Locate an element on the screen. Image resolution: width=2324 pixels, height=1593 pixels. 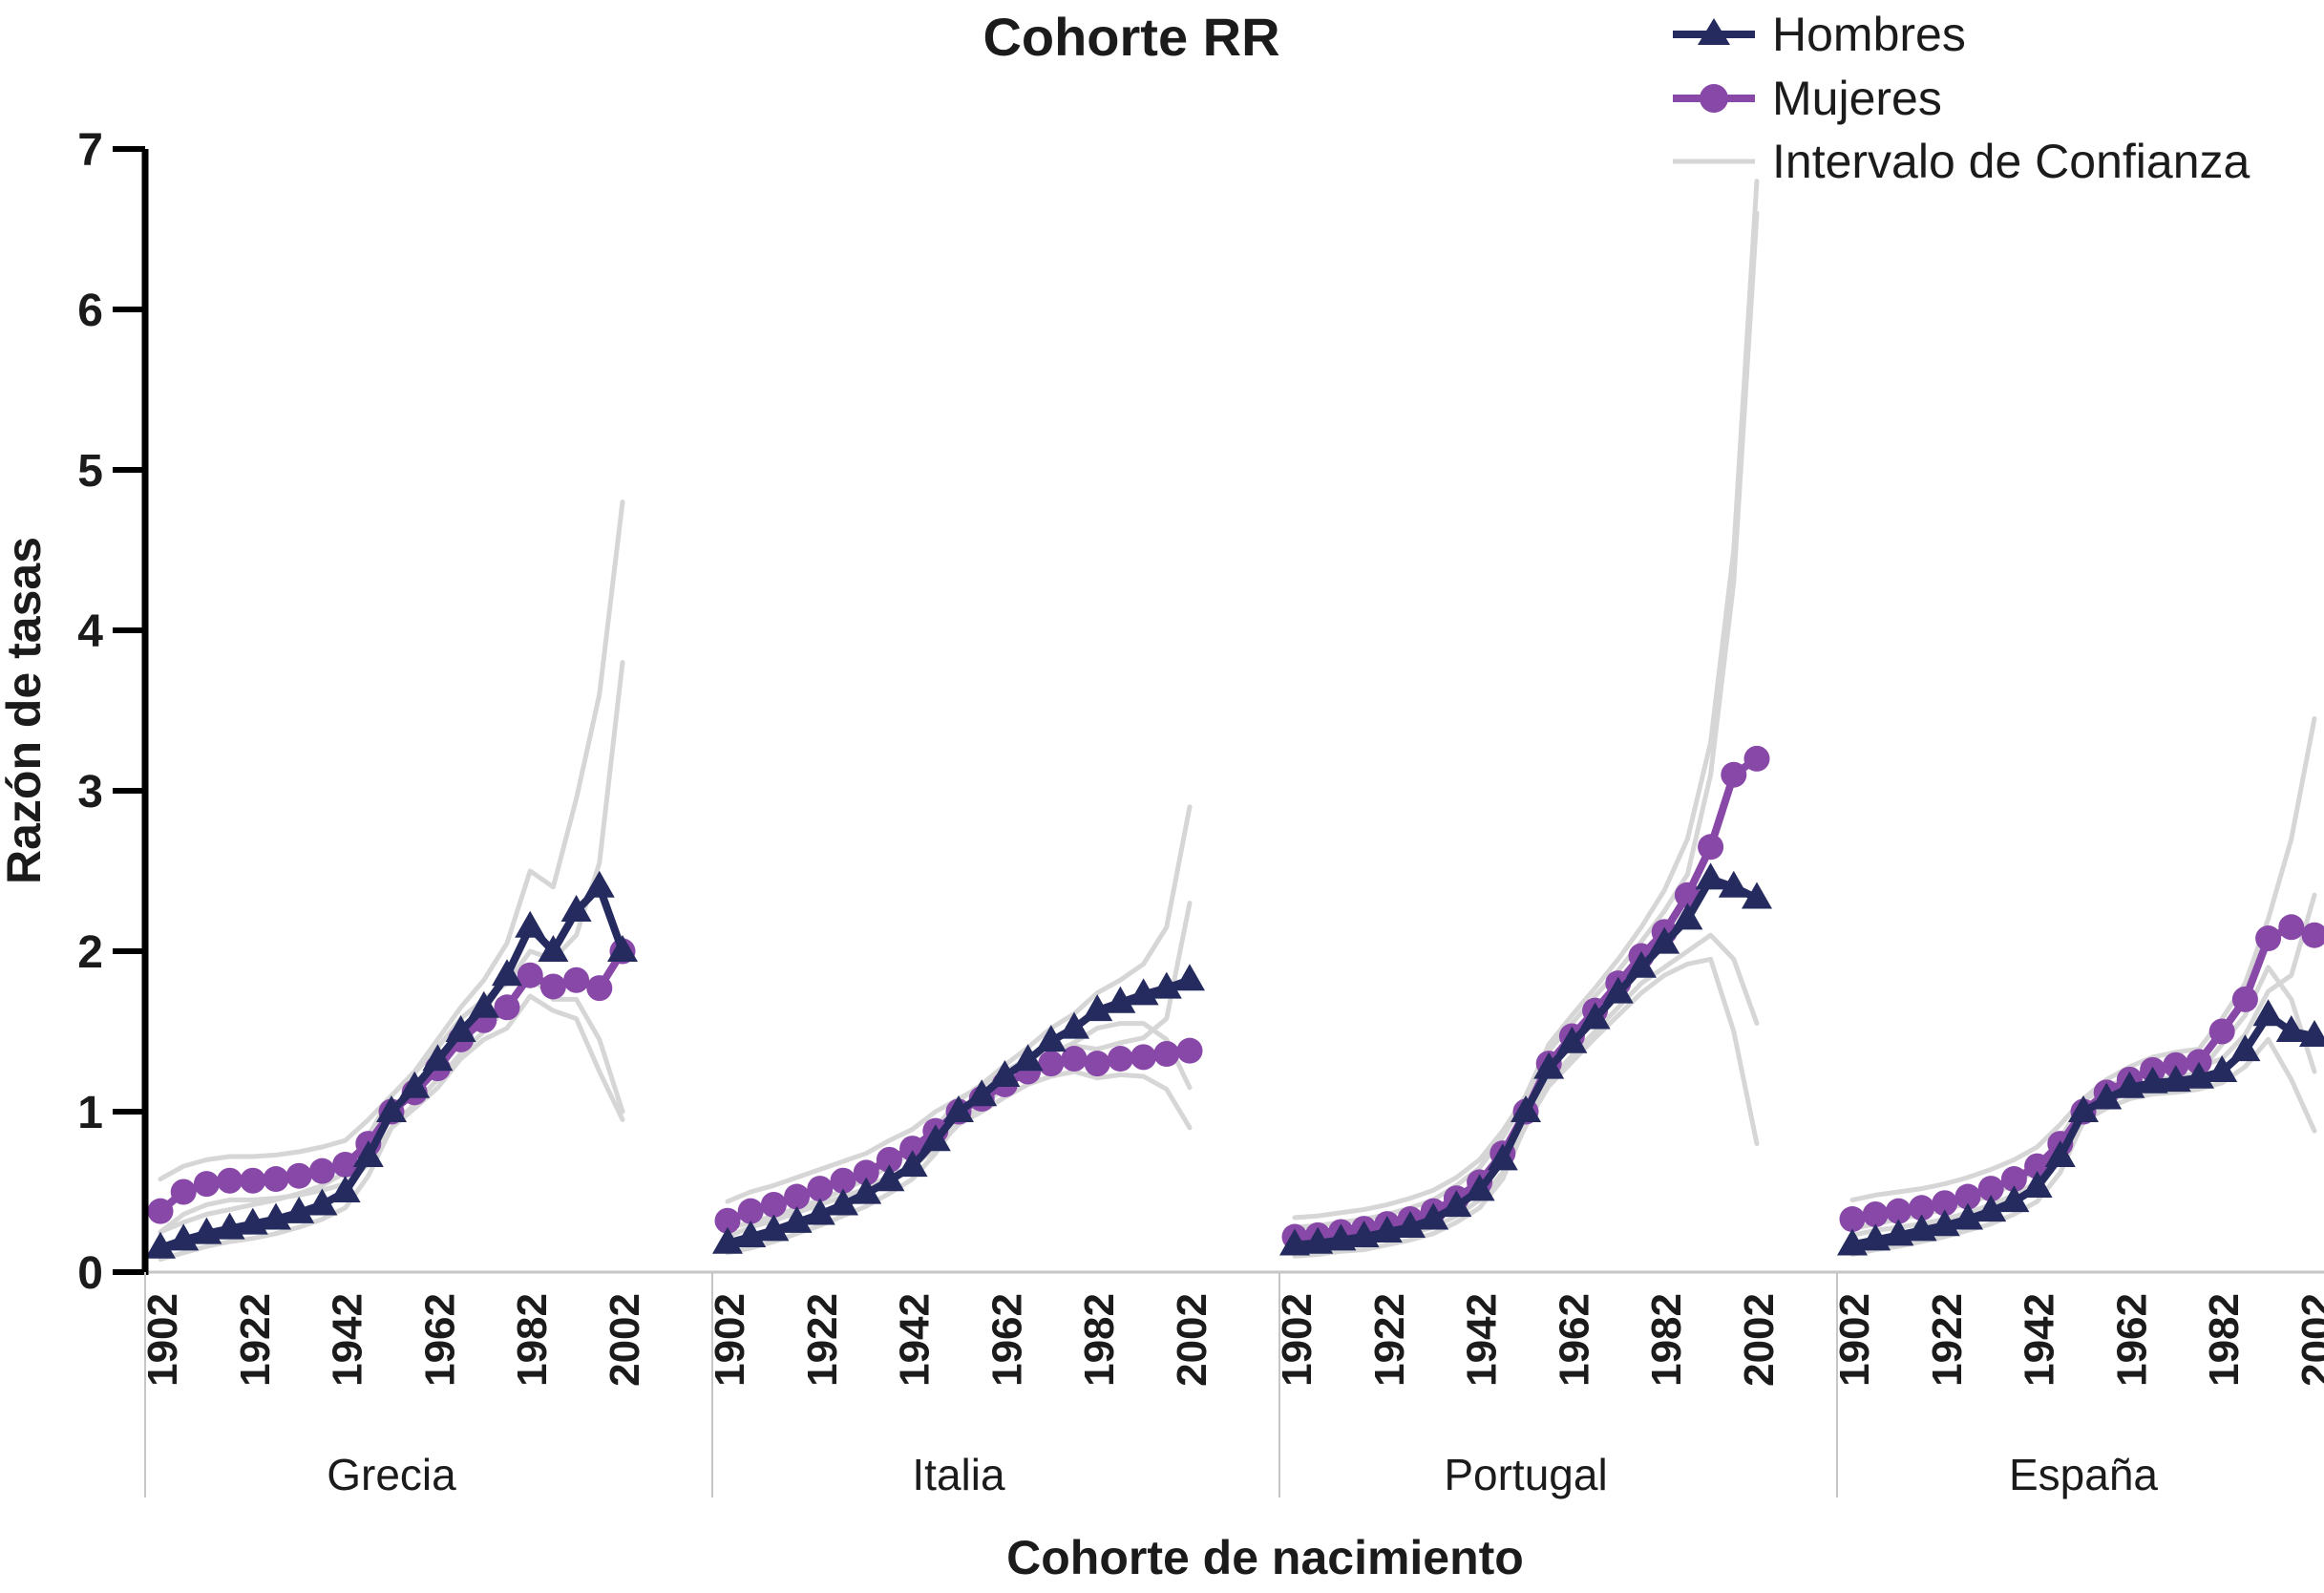
y-tick-label: 6 is located at coordinates (90, 311).